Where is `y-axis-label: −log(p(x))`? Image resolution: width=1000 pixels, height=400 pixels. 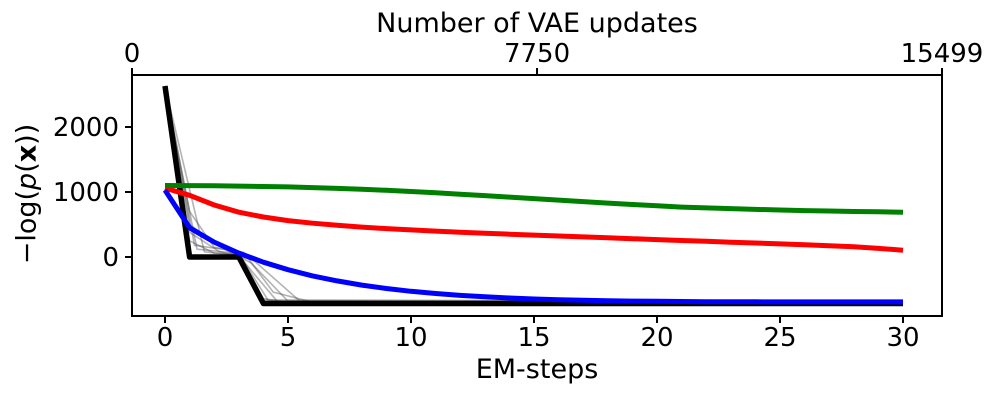 y-axis-label: −log(p(x)) is located at coordinates (29, 194).